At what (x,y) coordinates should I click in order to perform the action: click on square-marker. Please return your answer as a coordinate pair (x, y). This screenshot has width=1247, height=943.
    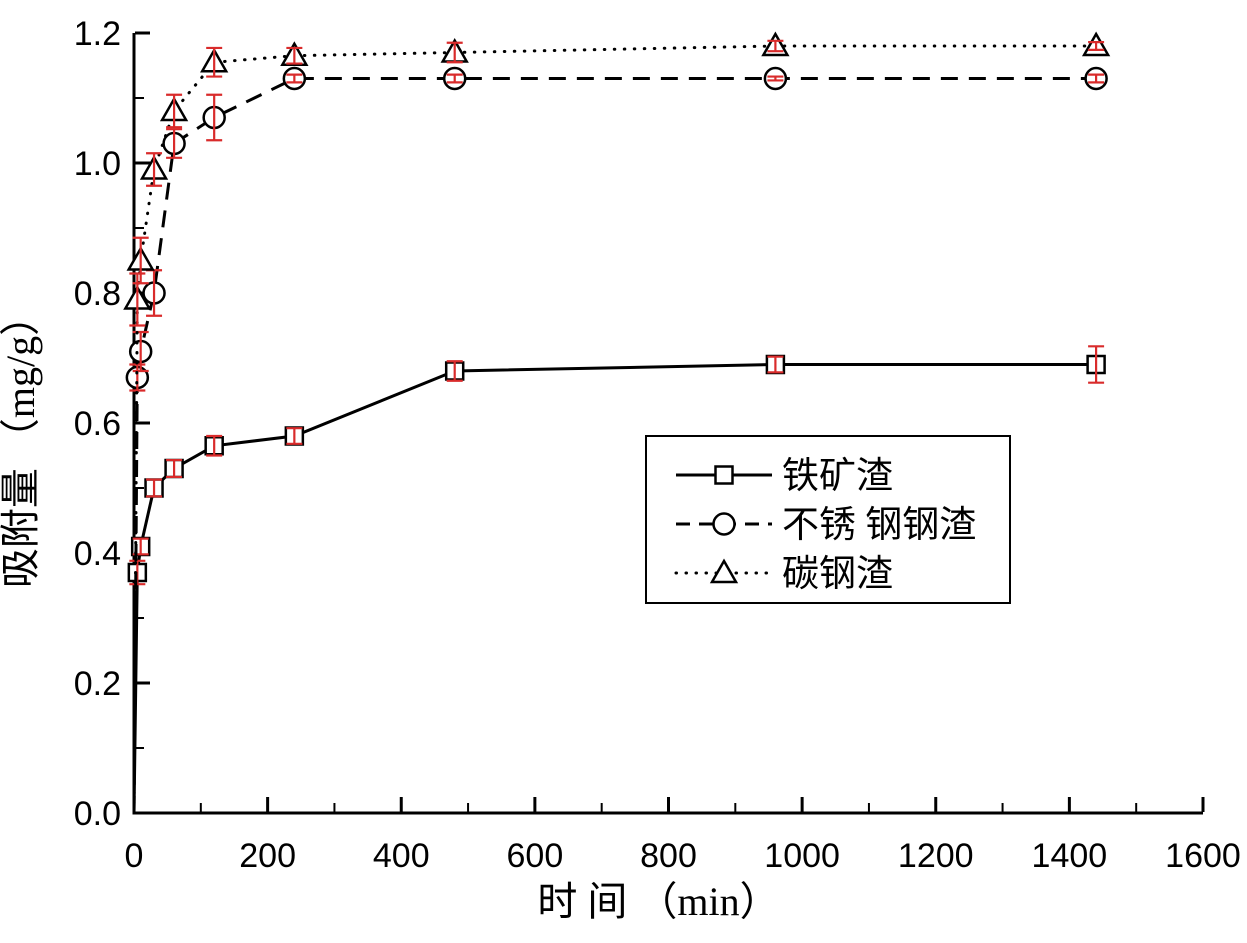
    Looking at the image, I should click on (724, 475).